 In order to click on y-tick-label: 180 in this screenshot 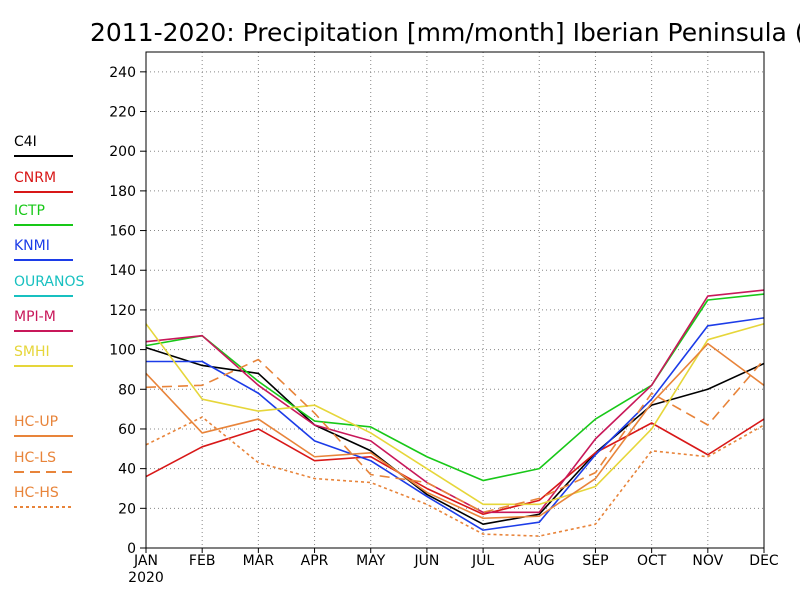, I will do `click(122, 192)`.